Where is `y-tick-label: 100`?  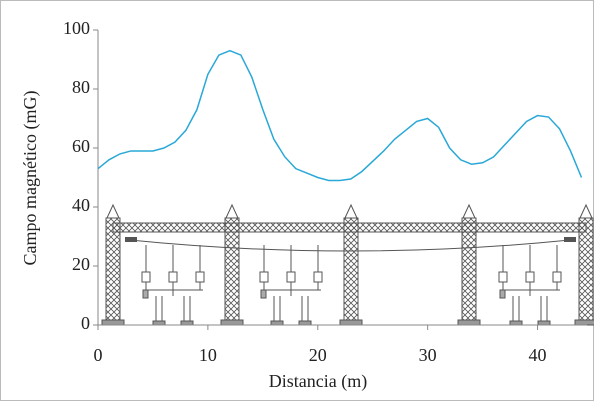
y-tick-label: 100 is located at coordinates (76, 28).